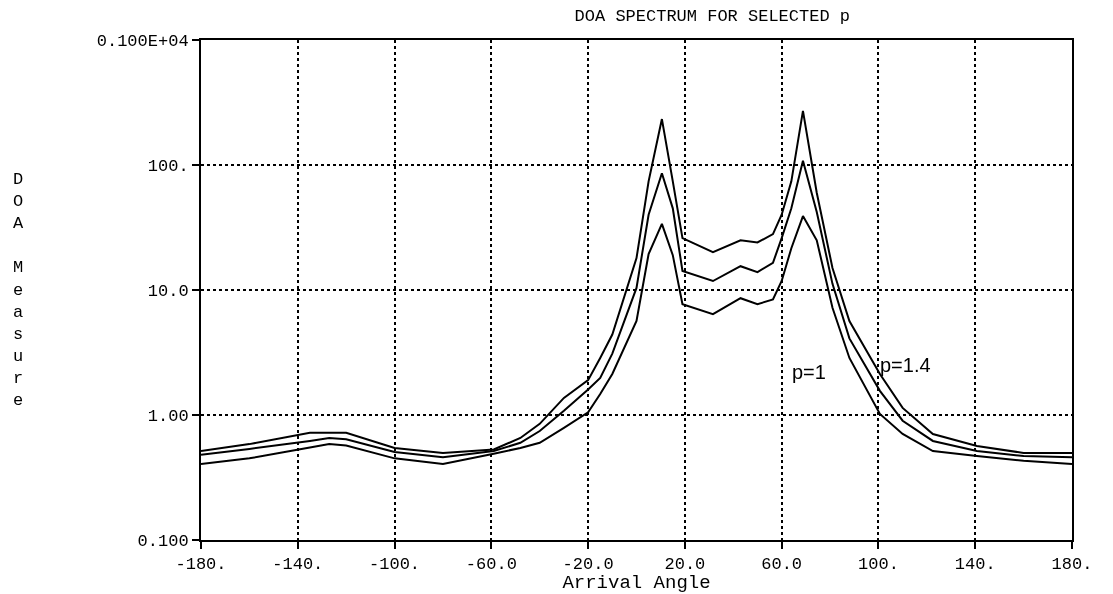  Describe the element at coordinates (395, 565) in the screenshot. I see `x-tick-label: -100.` at that location.